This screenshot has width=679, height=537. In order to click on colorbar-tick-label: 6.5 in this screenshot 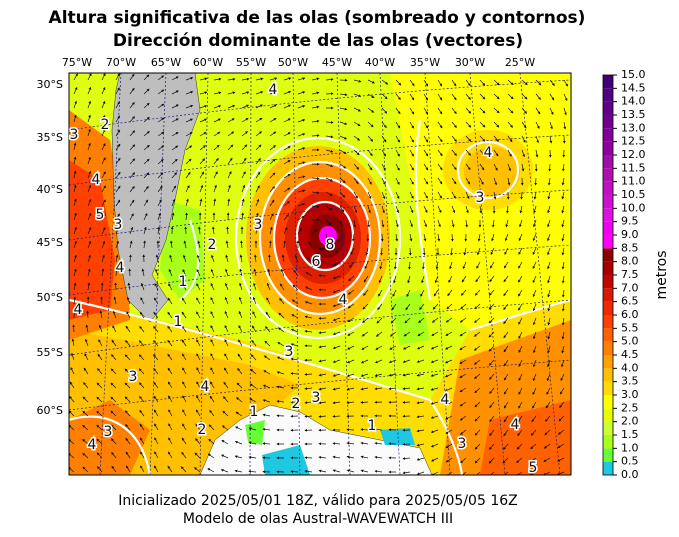, I will do `click(630, 301)`.